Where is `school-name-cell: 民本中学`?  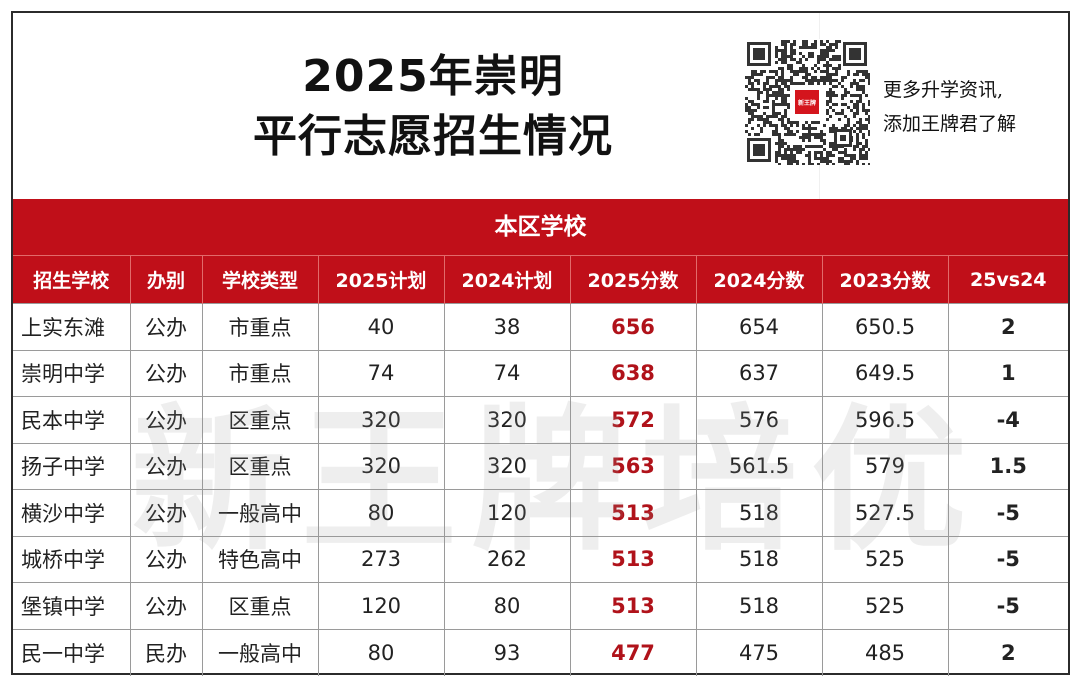 school-name-cell: 民本中学 is located at coordinates (72, 420).